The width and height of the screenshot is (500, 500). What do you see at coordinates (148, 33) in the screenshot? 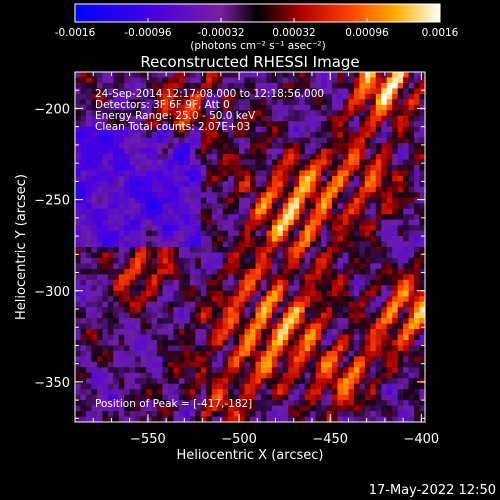
I see `colorbar-tick-label: -0.00096` at bounding box center [148, 33].